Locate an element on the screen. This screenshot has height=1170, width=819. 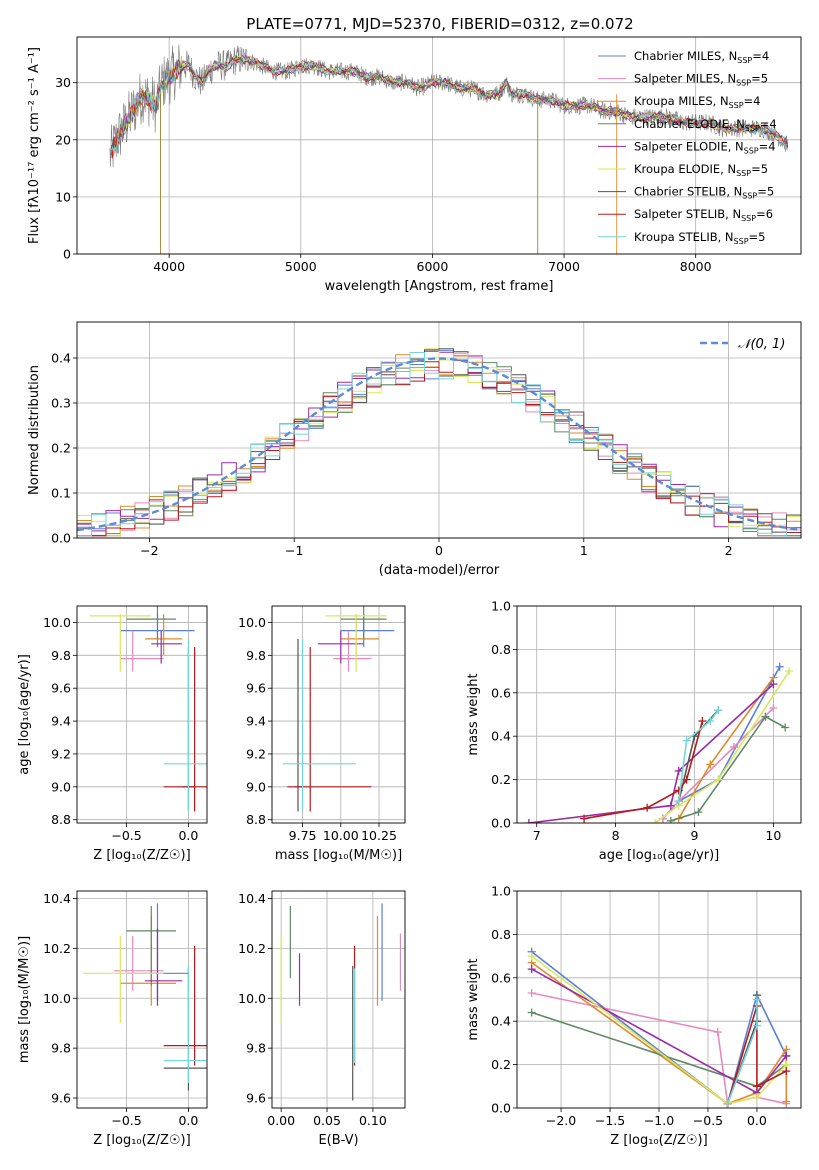
age_vs_mass-frame is located at coordinates (338, 714).